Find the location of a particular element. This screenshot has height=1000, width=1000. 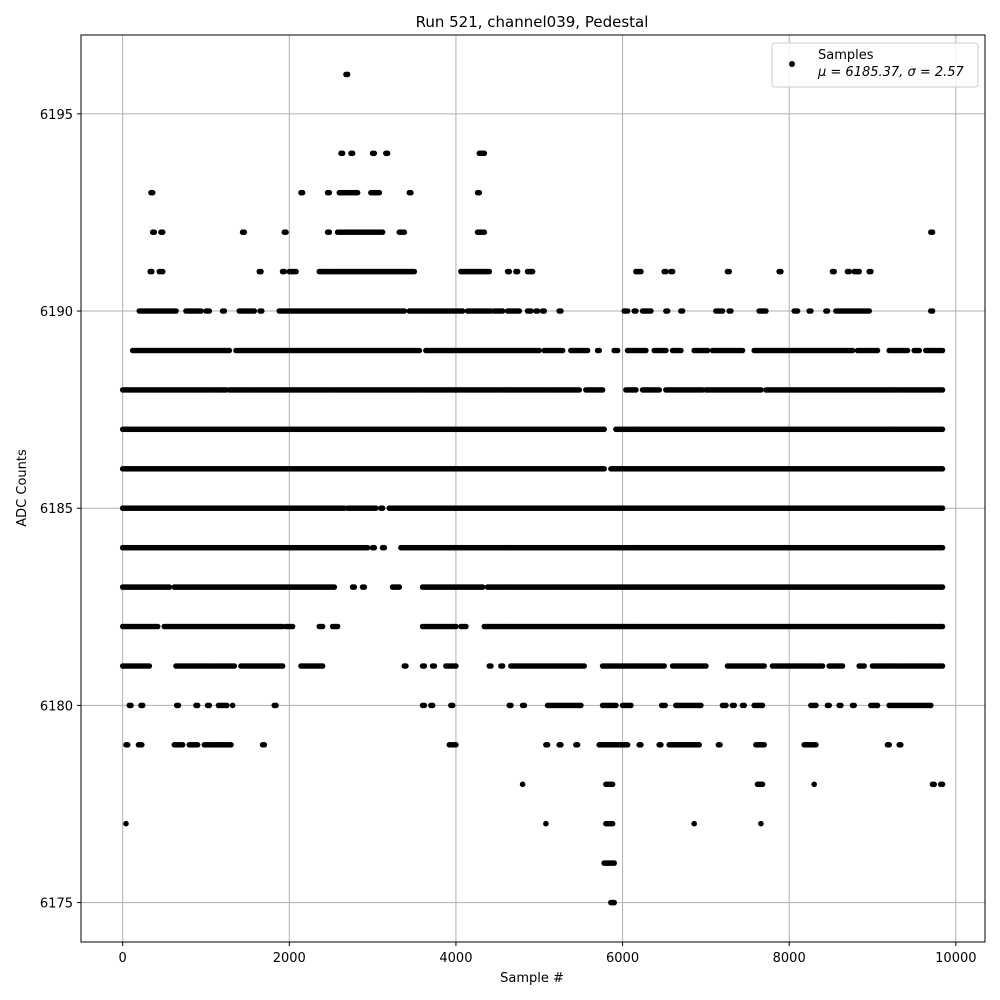

y-tick-label: 6185 is located at coordinates (56, 509).